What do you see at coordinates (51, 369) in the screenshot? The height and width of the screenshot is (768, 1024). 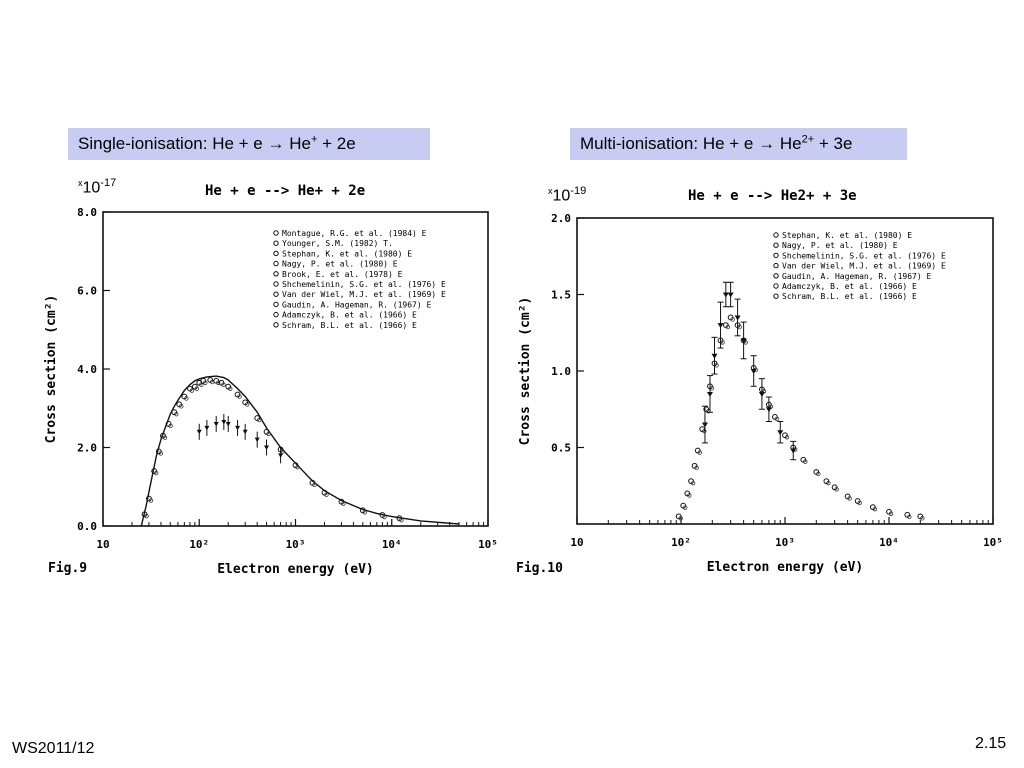 I see `chart1-y-axis-label: Cross section (cm²)` at bounding box center [51, 369].